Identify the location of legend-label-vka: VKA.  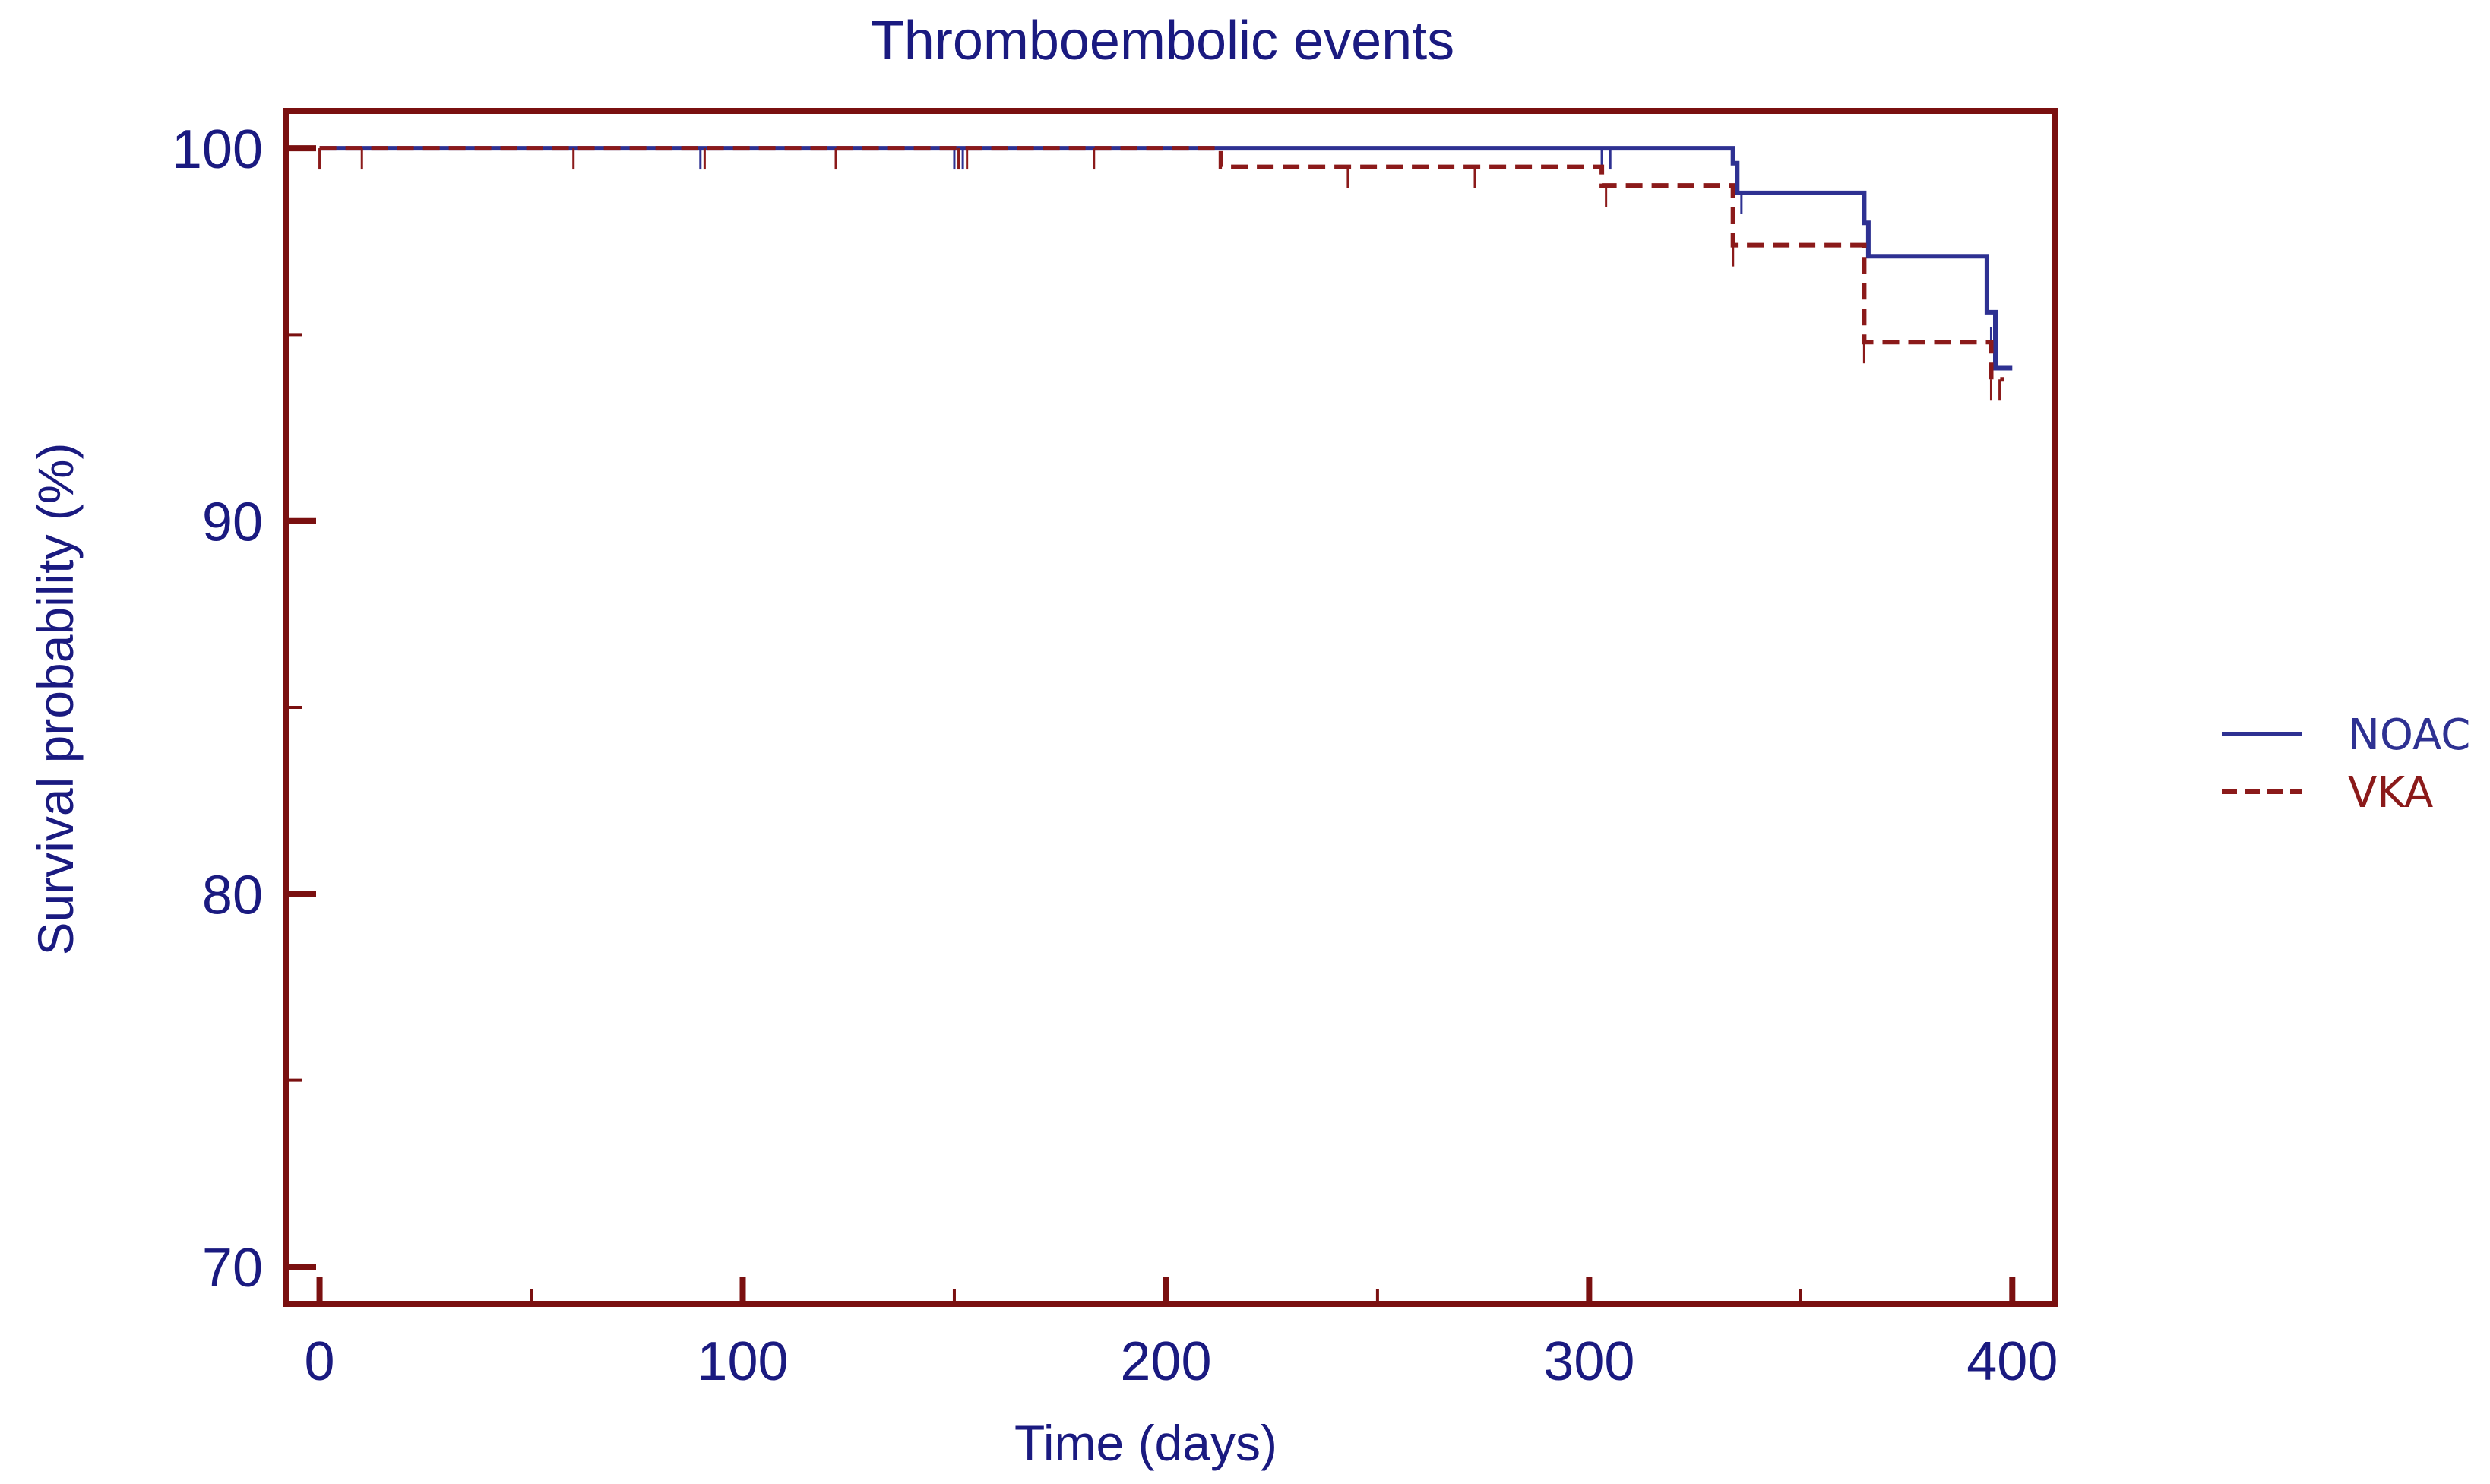
(2391, 793).